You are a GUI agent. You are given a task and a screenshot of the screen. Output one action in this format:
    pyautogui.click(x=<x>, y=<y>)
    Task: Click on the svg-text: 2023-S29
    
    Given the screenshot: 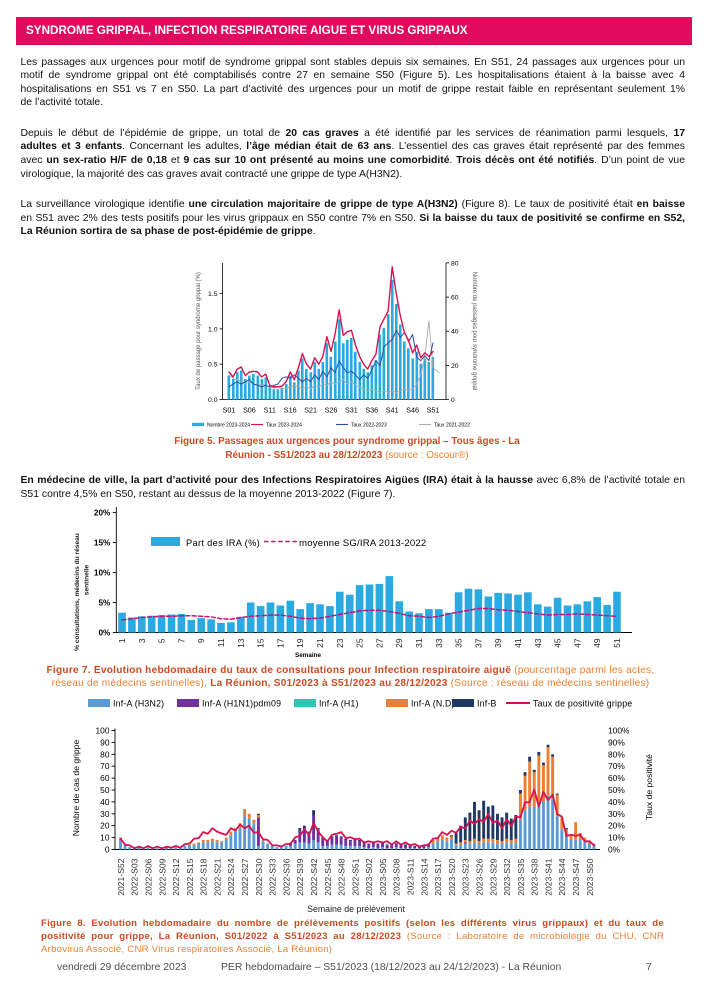 What is the action you would take?
    pyautogui.click(x=493, y=876)
    